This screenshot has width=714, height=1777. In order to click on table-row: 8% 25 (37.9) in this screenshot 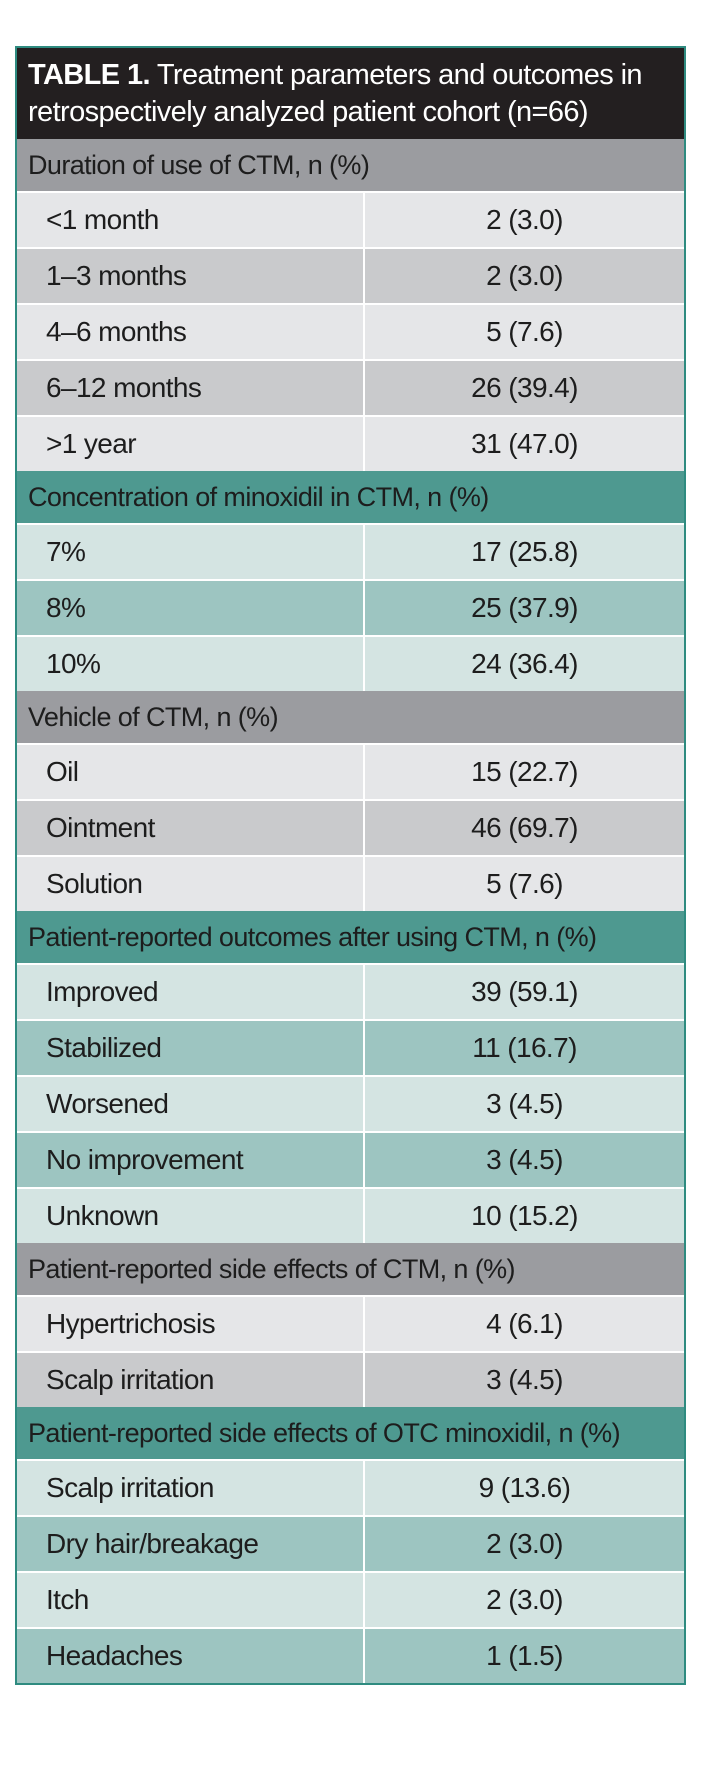, I will do `click(350, 607)`.